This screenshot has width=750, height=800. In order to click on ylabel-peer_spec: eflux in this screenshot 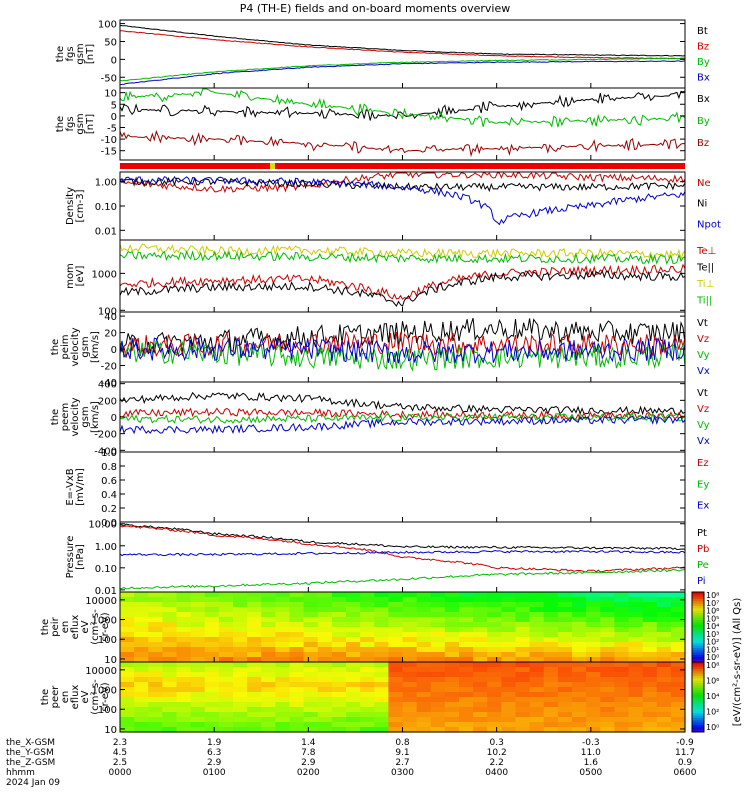, I will do `click(75, 697)`.